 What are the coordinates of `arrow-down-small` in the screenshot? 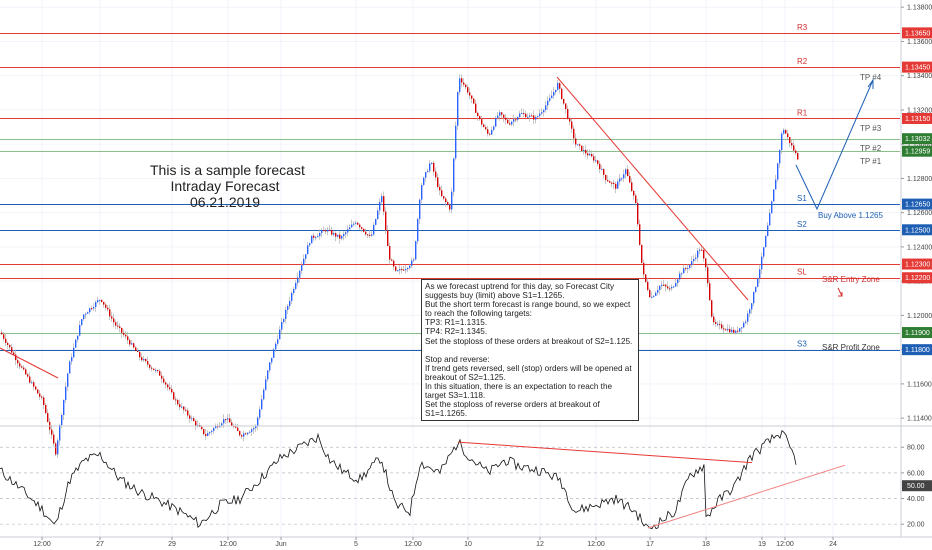 It's located at (840, 292).